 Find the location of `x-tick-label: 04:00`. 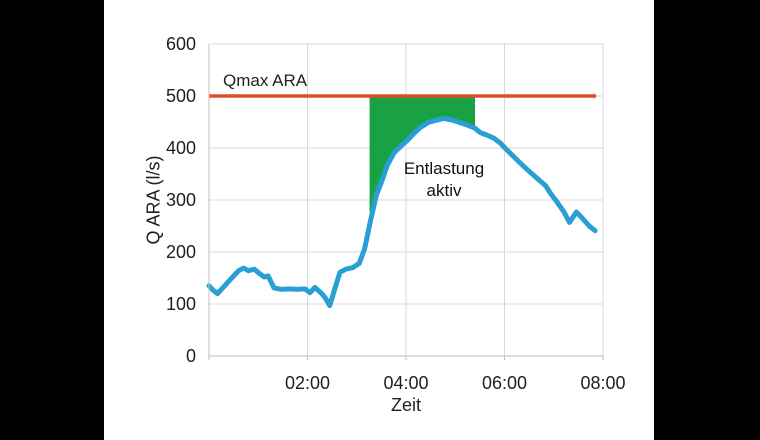

x-tick-label: 04:00 is located at coordinates (406, 383).